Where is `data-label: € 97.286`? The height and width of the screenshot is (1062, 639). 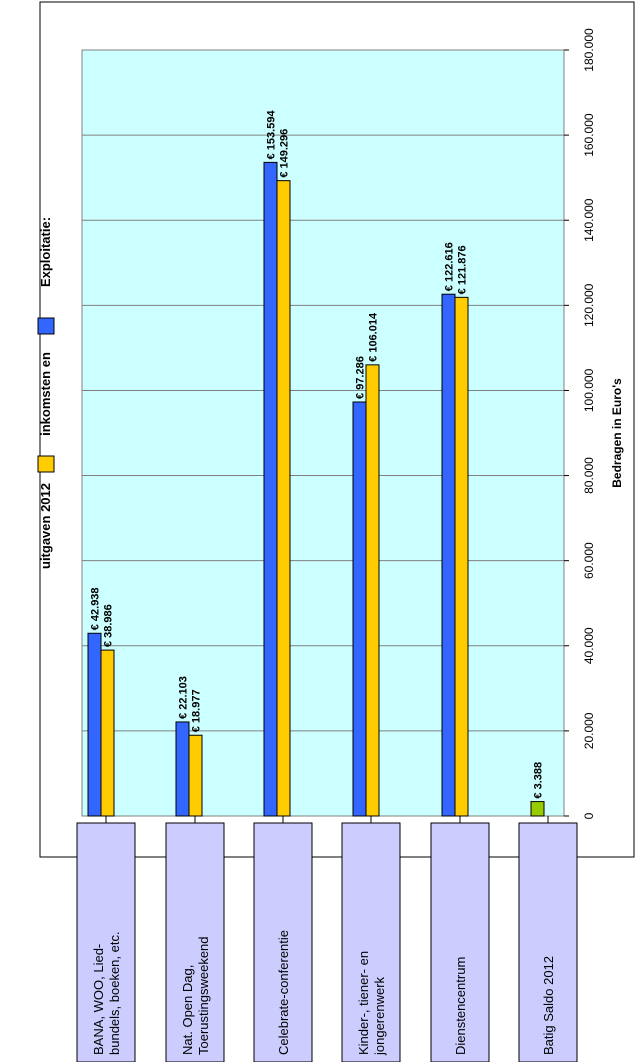
data-label: € 97.286 is located at coordinates (361, 377).